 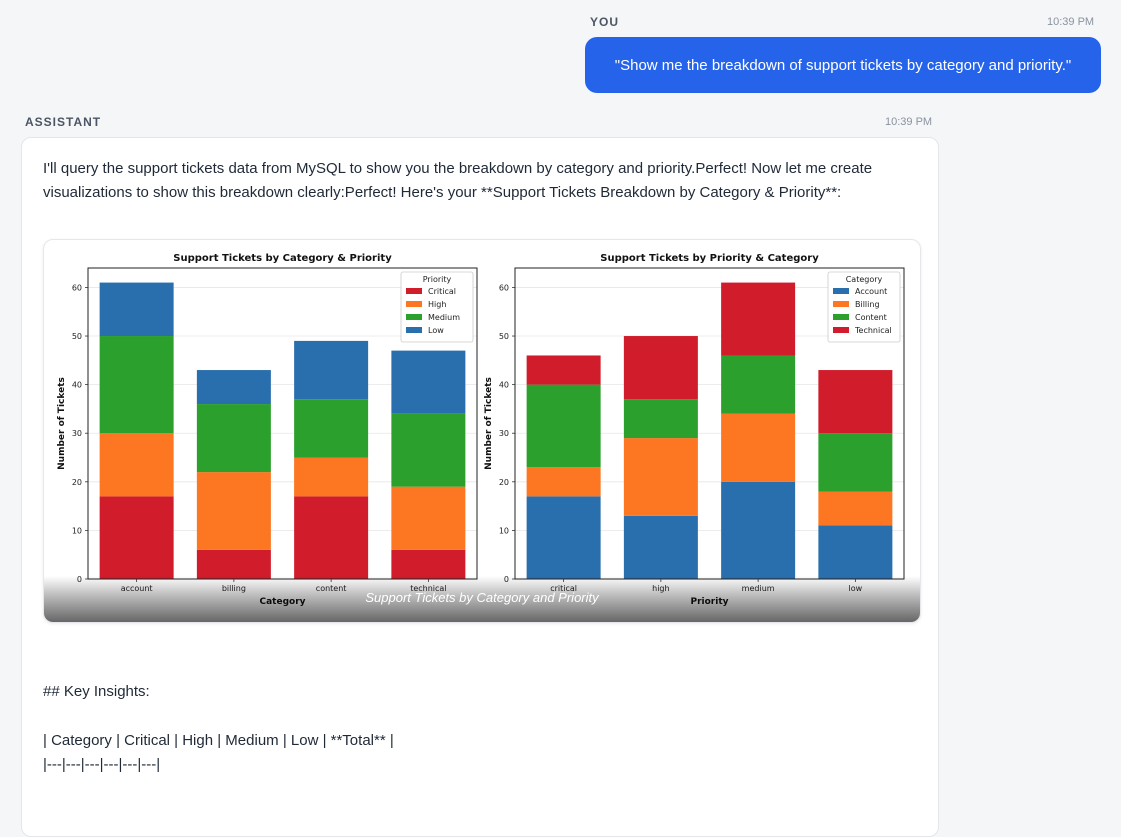 What do you see at coordinates (660, 547) in the screenshot?
I see `bar-segment-account-high` at bounding box center [660, 547].